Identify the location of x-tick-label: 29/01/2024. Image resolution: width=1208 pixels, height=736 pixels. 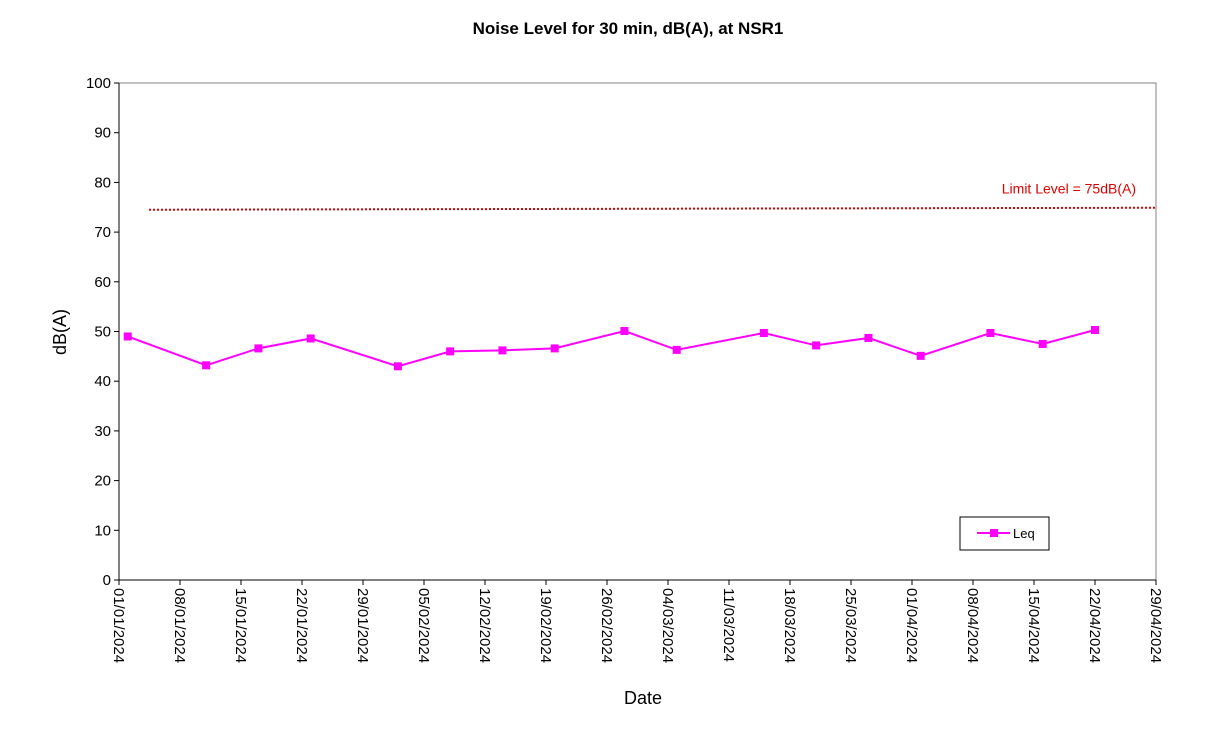
(362, 625).